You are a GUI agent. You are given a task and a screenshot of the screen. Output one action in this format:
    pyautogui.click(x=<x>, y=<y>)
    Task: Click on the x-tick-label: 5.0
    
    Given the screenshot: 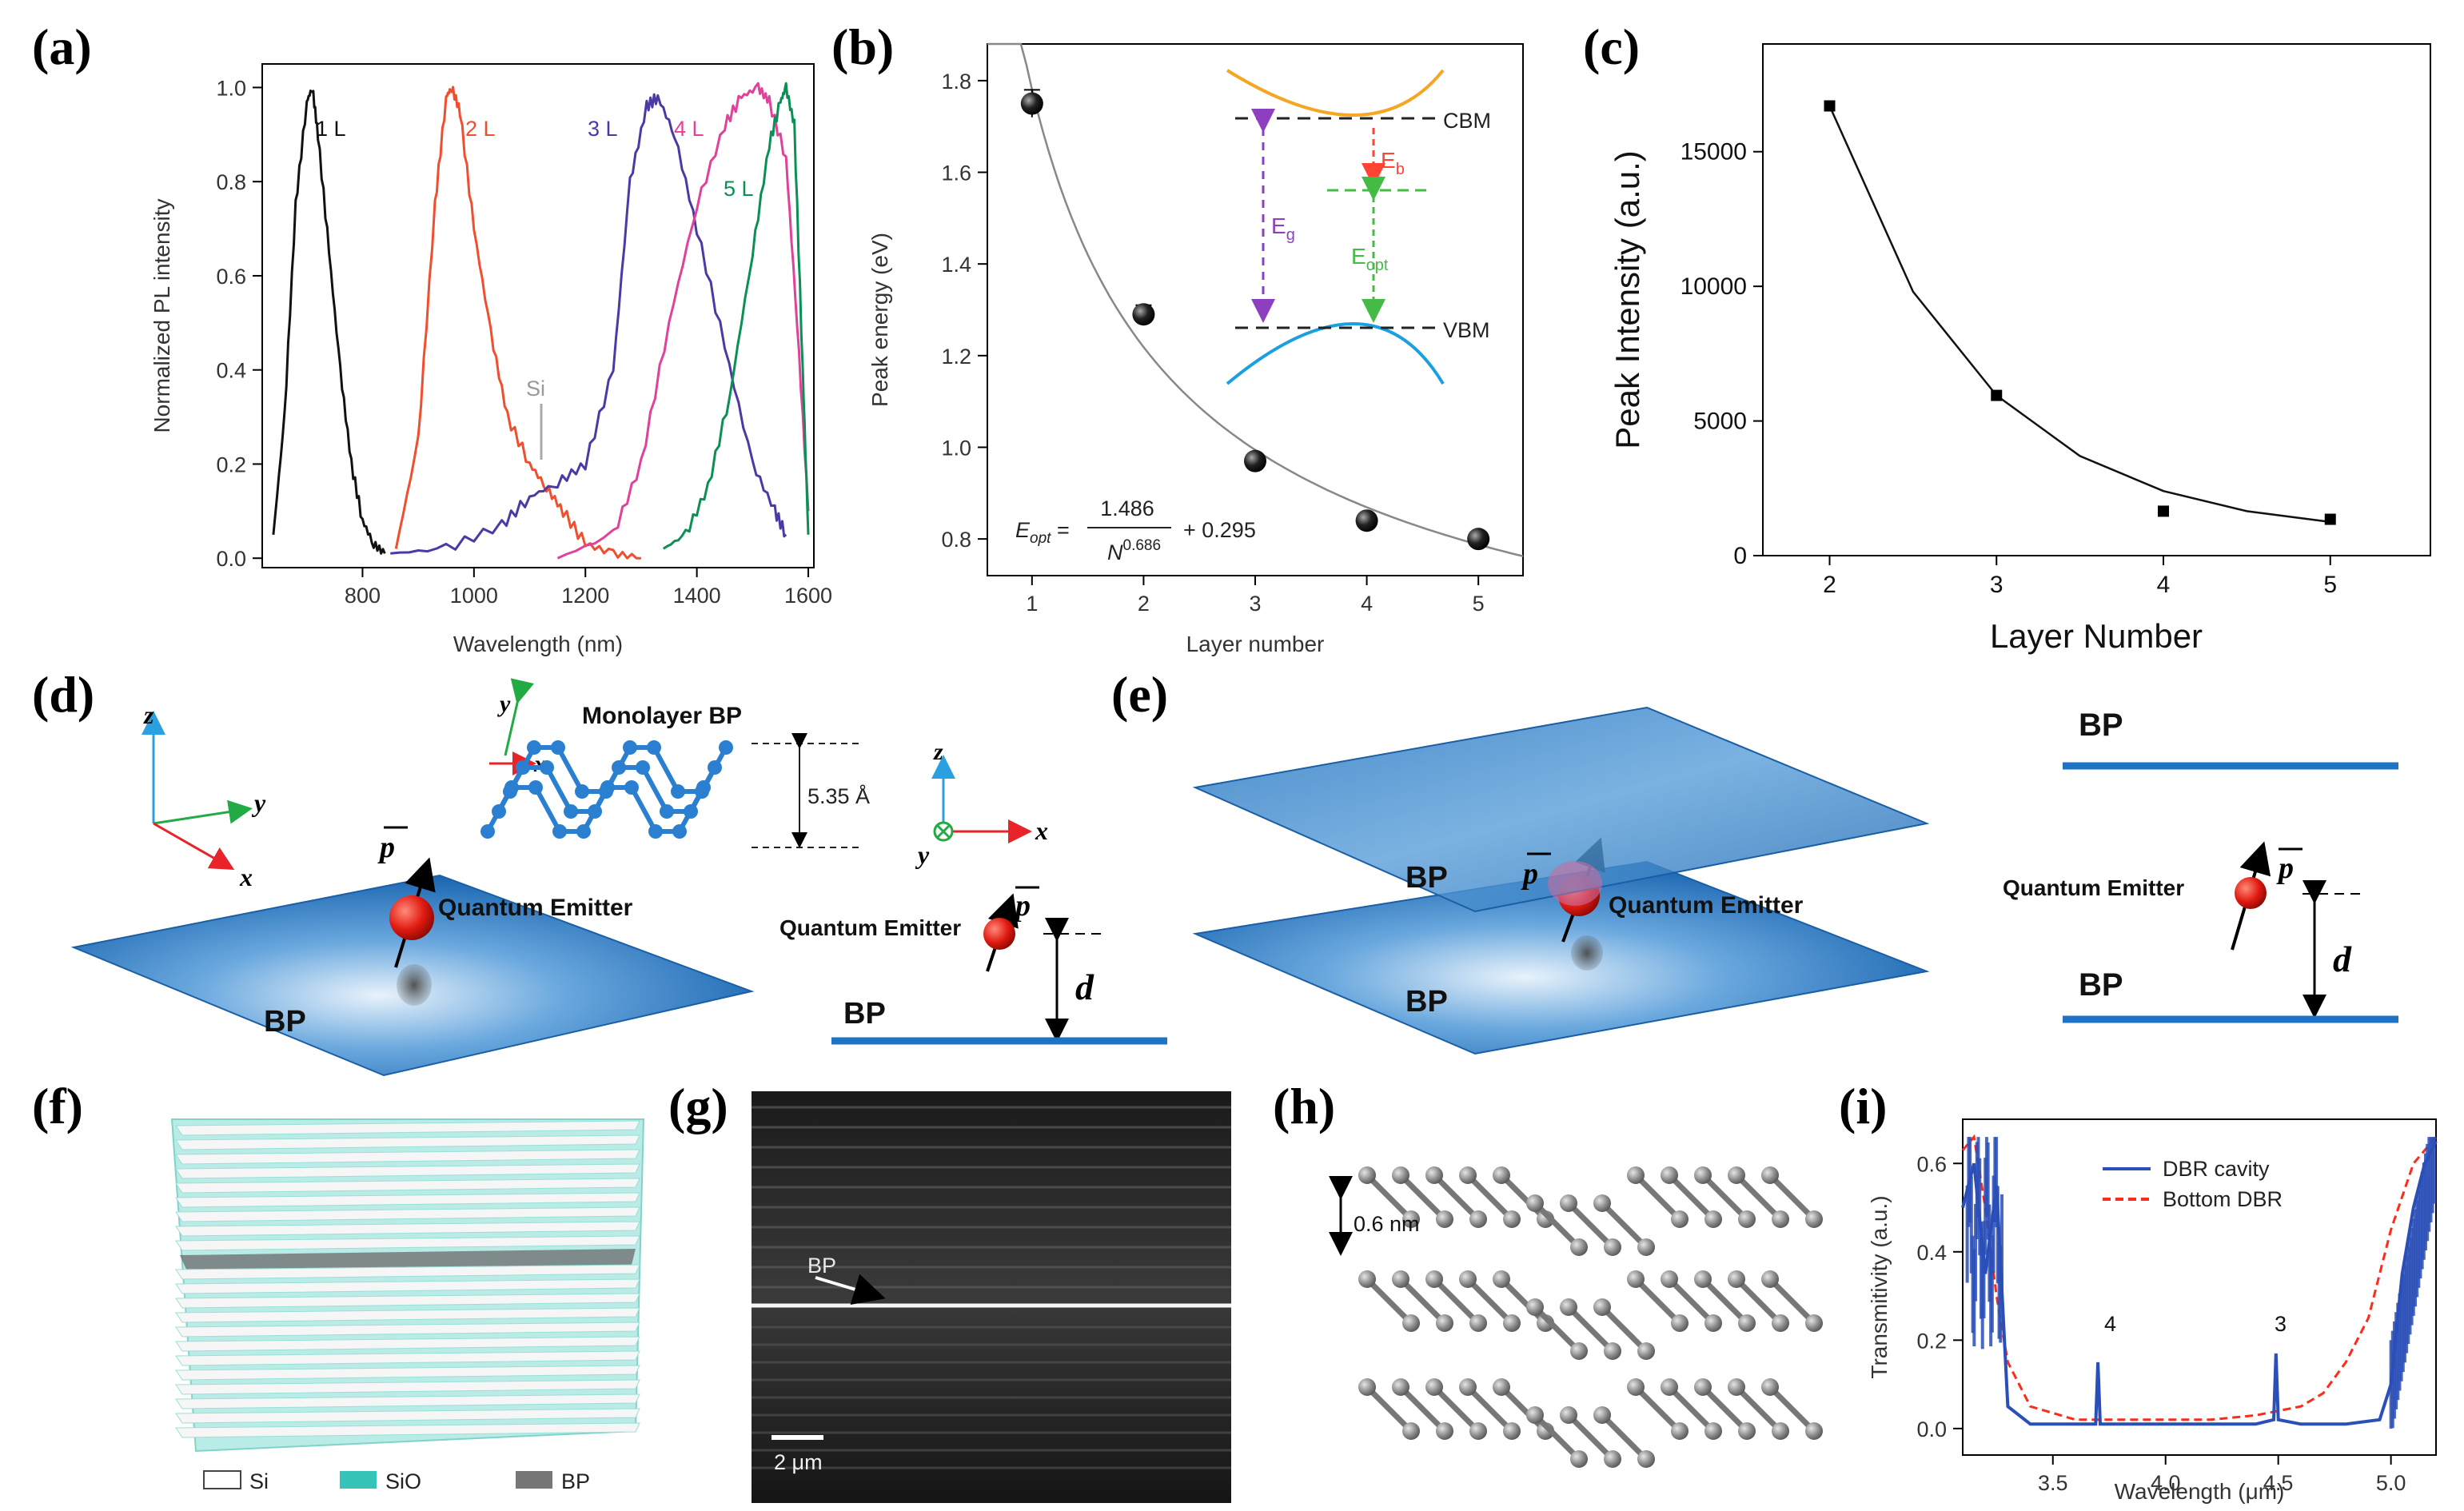 What is the action you would take?
    pyautogui.click(x=2391, y=1483)
    